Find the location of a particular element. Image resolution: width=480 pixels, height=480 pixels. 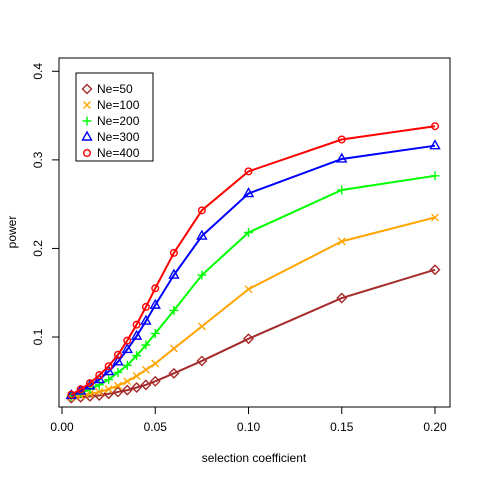

legend: Ne=50 Ne=100 Ne=200 Ne=300 Ne=400 is located at coordinates (114, 117).